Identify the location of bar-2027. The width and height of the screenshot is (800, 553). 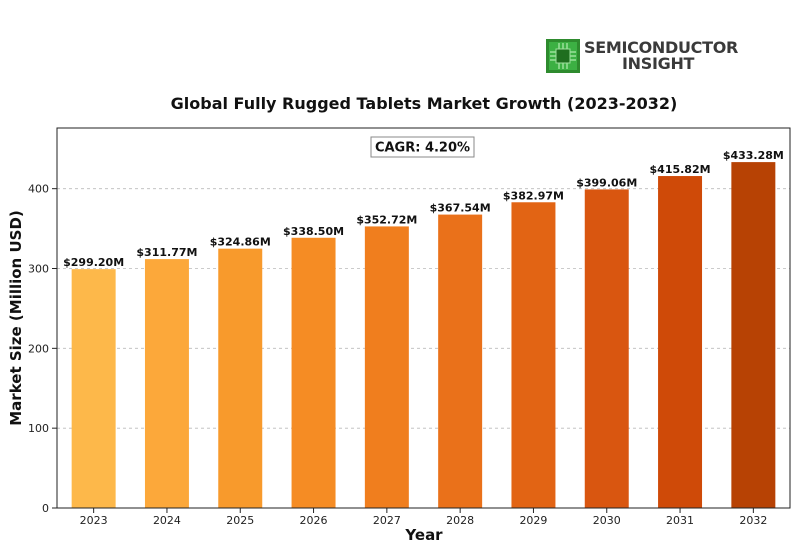
(386, 367).